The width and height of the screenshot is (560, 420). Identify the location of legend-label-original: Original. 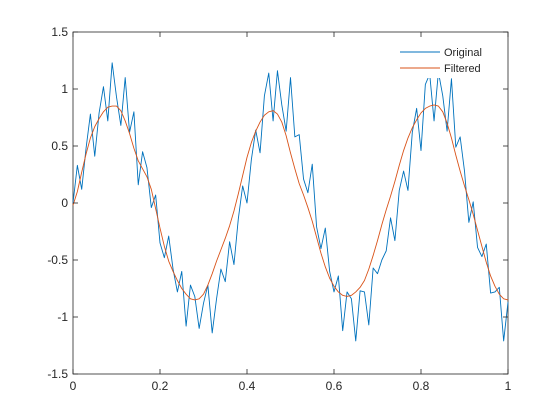
(463, 53).